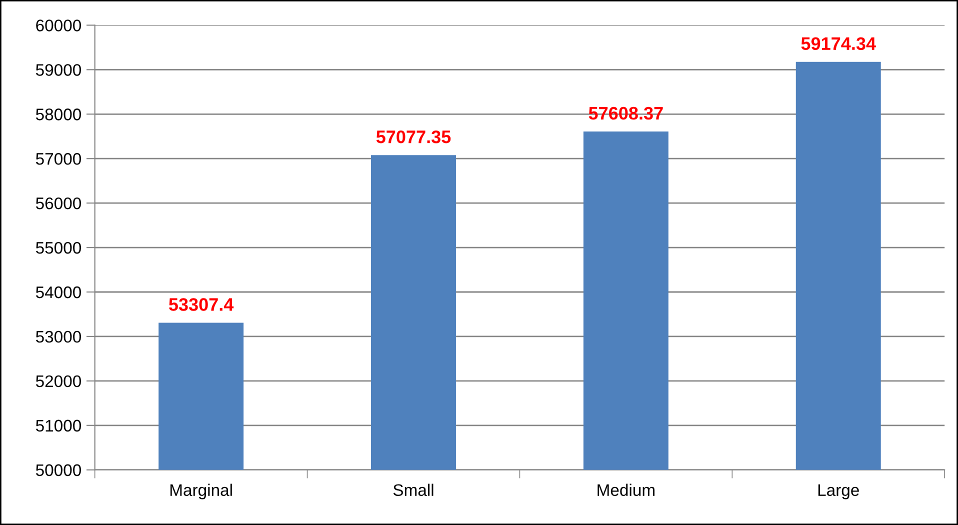  I want to click on x-tick-label: Small, so click(413, 490).